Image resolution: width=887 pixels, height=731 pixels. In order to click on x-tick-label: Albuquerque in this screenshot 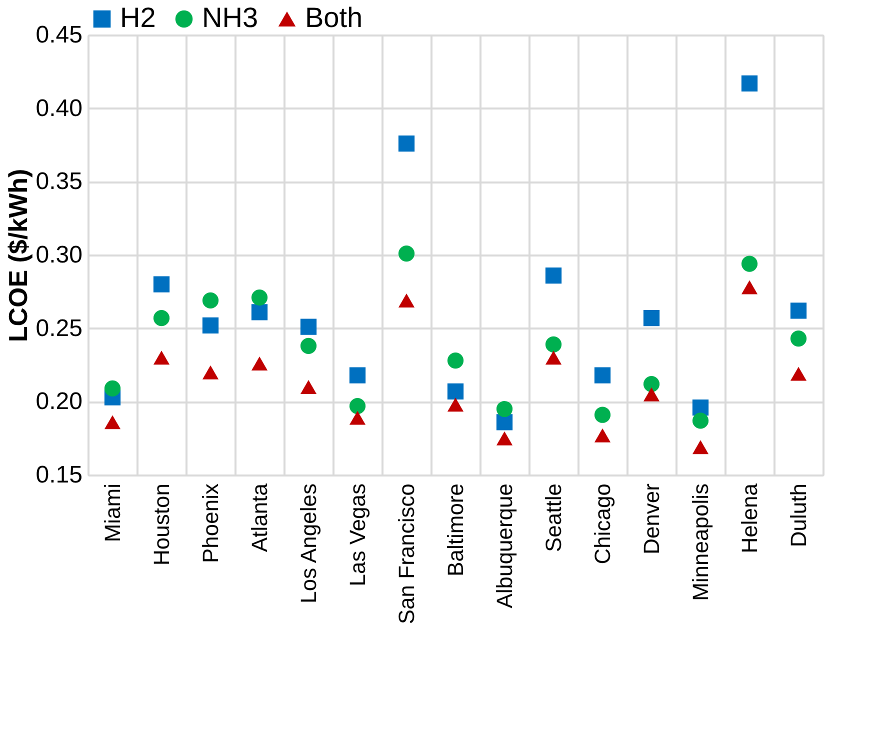, I will do `click(504, 546)`.